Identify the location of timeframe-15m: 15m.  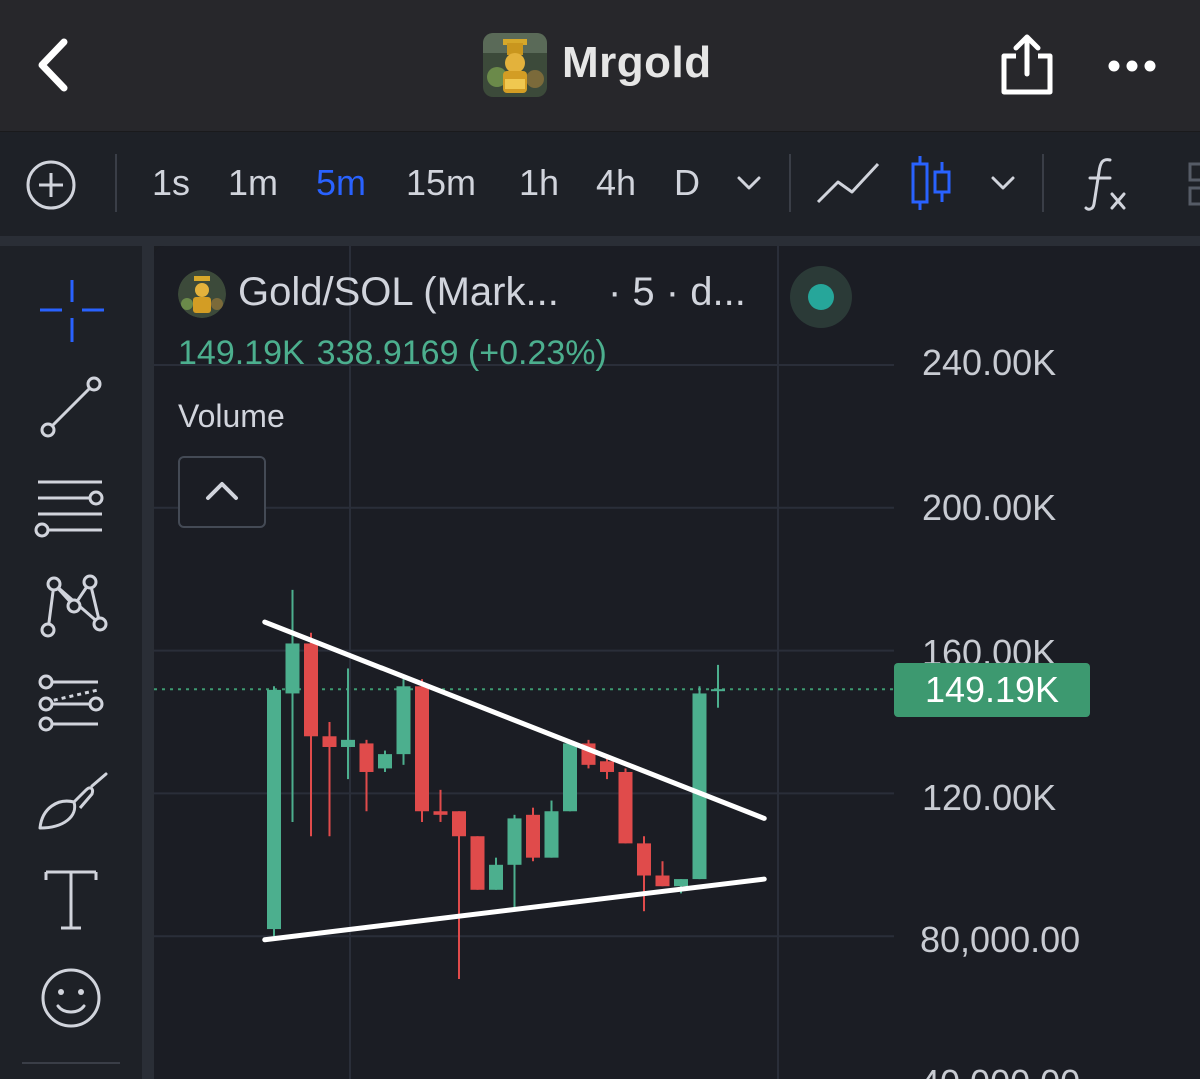
(441, 182).